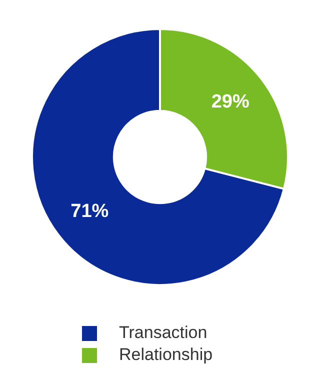 Image resolution: width=320 pixels, height=380 pixels. What do you see at coordinates (89, 211) in the screenshot?
I see `data-label: 71%` at bounding box center [89, 211].